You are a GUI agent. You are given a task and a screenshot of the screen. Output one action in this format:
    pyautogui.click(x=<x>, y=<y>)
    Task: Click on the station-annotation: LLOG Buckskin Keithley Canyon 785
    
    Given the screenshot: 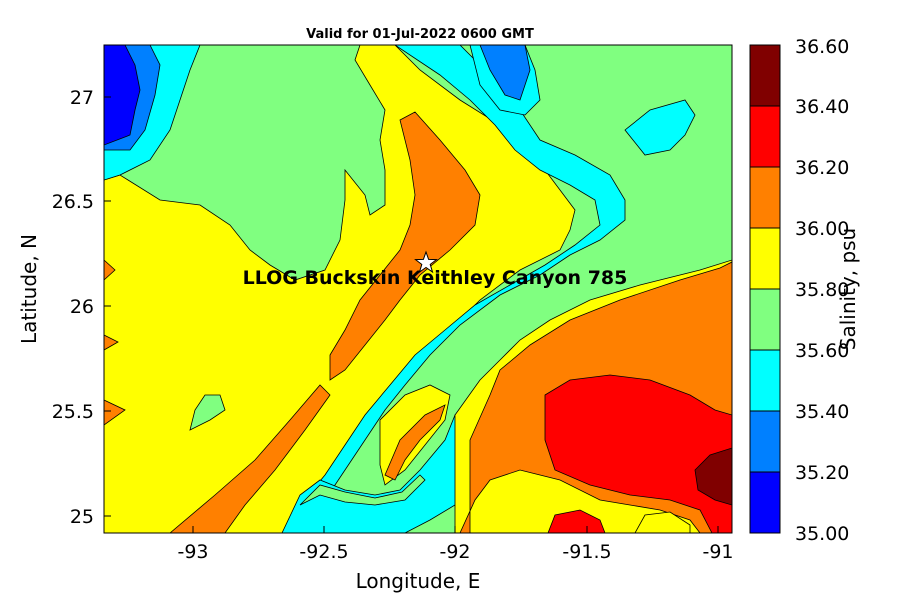 What is the action you would take?
    pyautogui.click(x=435, y=269)
    